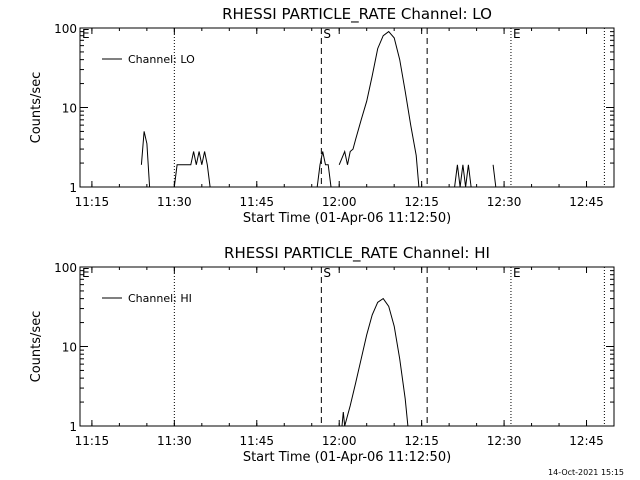 This screenshot has width=640, height=480. Describe the element at coordinates (161, 59) in the screenshot. I see `legend-label: Channel: LO` at that location.